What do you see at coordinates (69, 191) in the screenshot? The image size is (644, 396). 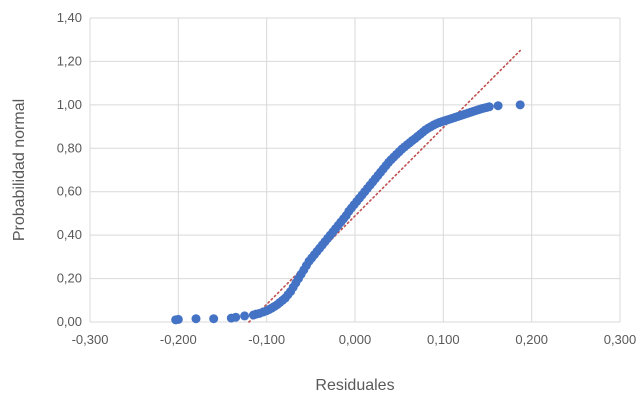 I see `y-tick-label: 0,60` at bounding box center [69, 191].